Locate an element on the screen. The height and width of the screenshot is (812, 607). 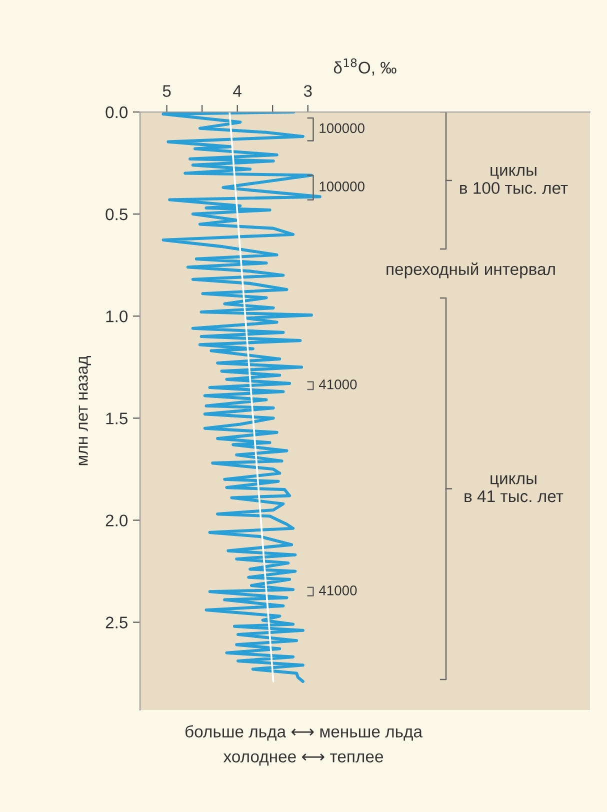
y-tick-label: 1.5 is located at coordinates (117, 418).